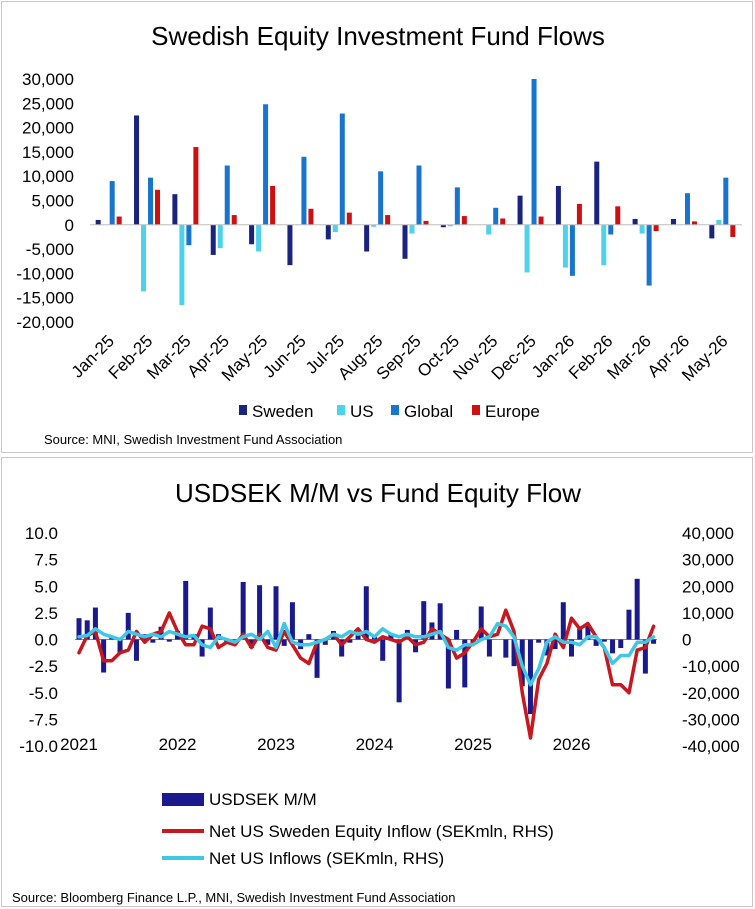 This screenshot has width=755, height=909. Describe the element at coordinates (43, 719) in the screenshot. I see `y-left-tick-label: -7.5` at that location.